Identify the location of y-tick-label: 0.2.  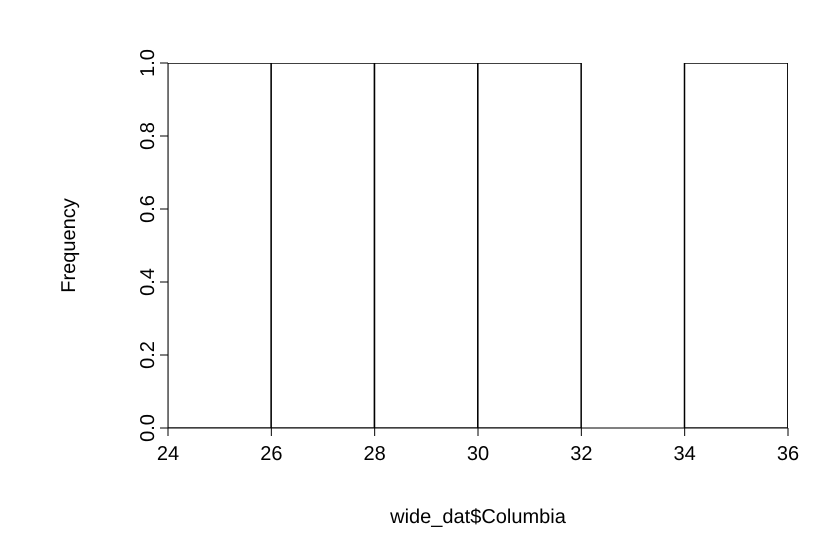
(148, 355).